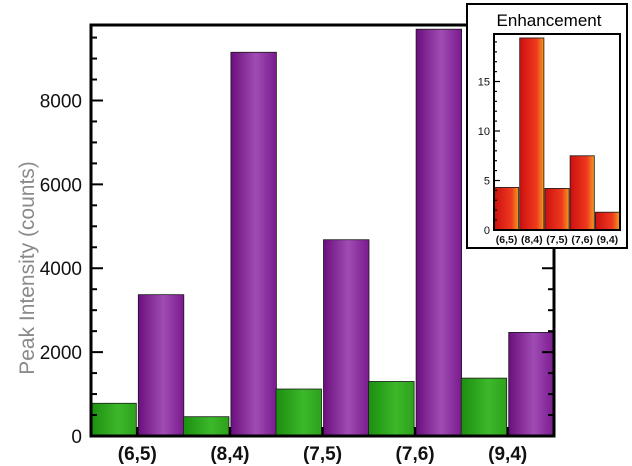 This screenshot has width=632, height=466. What do you see at coordinates (27, 268) in the screenshot?
I see `main-y-axis-label: Peak Intensity (counts)` at bounding box center [27, 268].